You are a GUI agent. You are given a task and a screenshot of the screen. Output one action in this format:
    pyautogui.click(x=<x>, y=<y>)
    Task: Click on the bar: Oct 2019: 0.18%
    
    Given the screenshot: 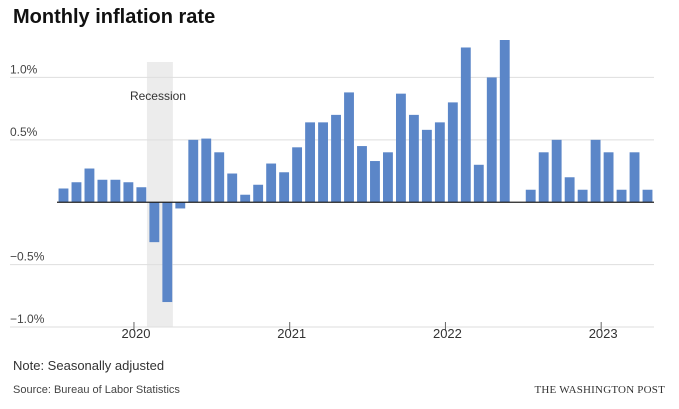 What is the action you would take?
    pyautogui.click(x=102, y=191)
    